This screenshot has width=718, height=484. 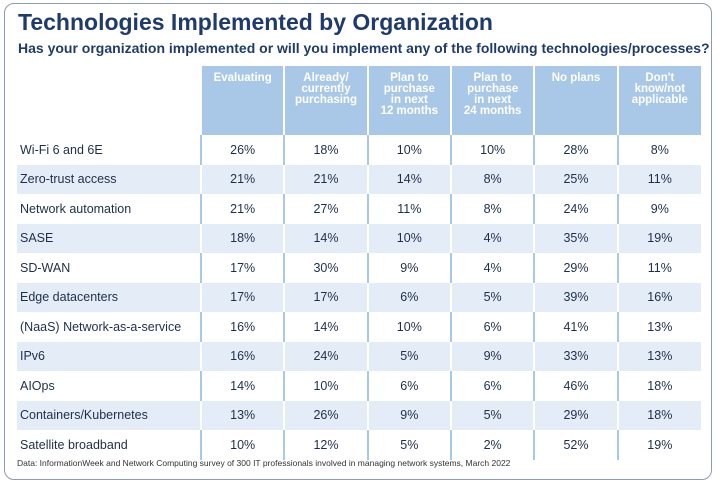 I want to click on row-label: Network automation, so click(x=109, y=209).